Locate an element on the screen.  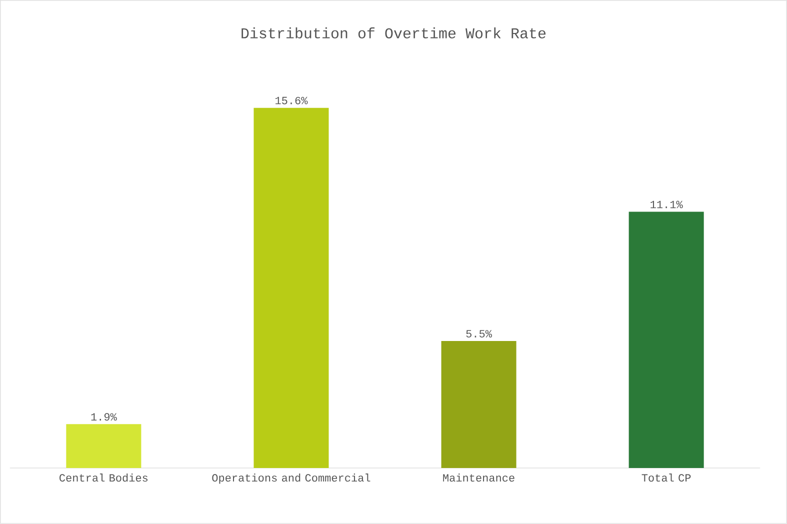
x-tick-label: Maintenance is located at coordinates (478, 478).